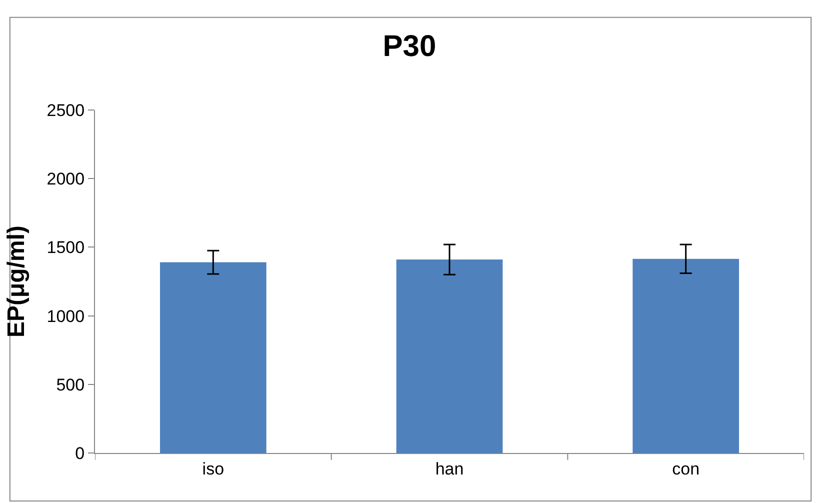 This screenshot has width=819, height=503. What do you see at coordinates (16, 281) in the screenshot?
I see `y-axis-title: EP(μg/ml)` at bounding box center [16, 281].